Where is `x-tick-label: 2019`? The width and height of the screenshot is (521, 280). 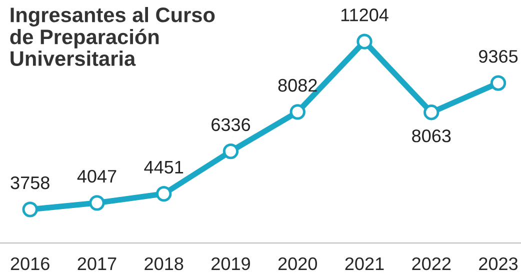
x-tick-label: 2019 is located at coordinates (231, 263).